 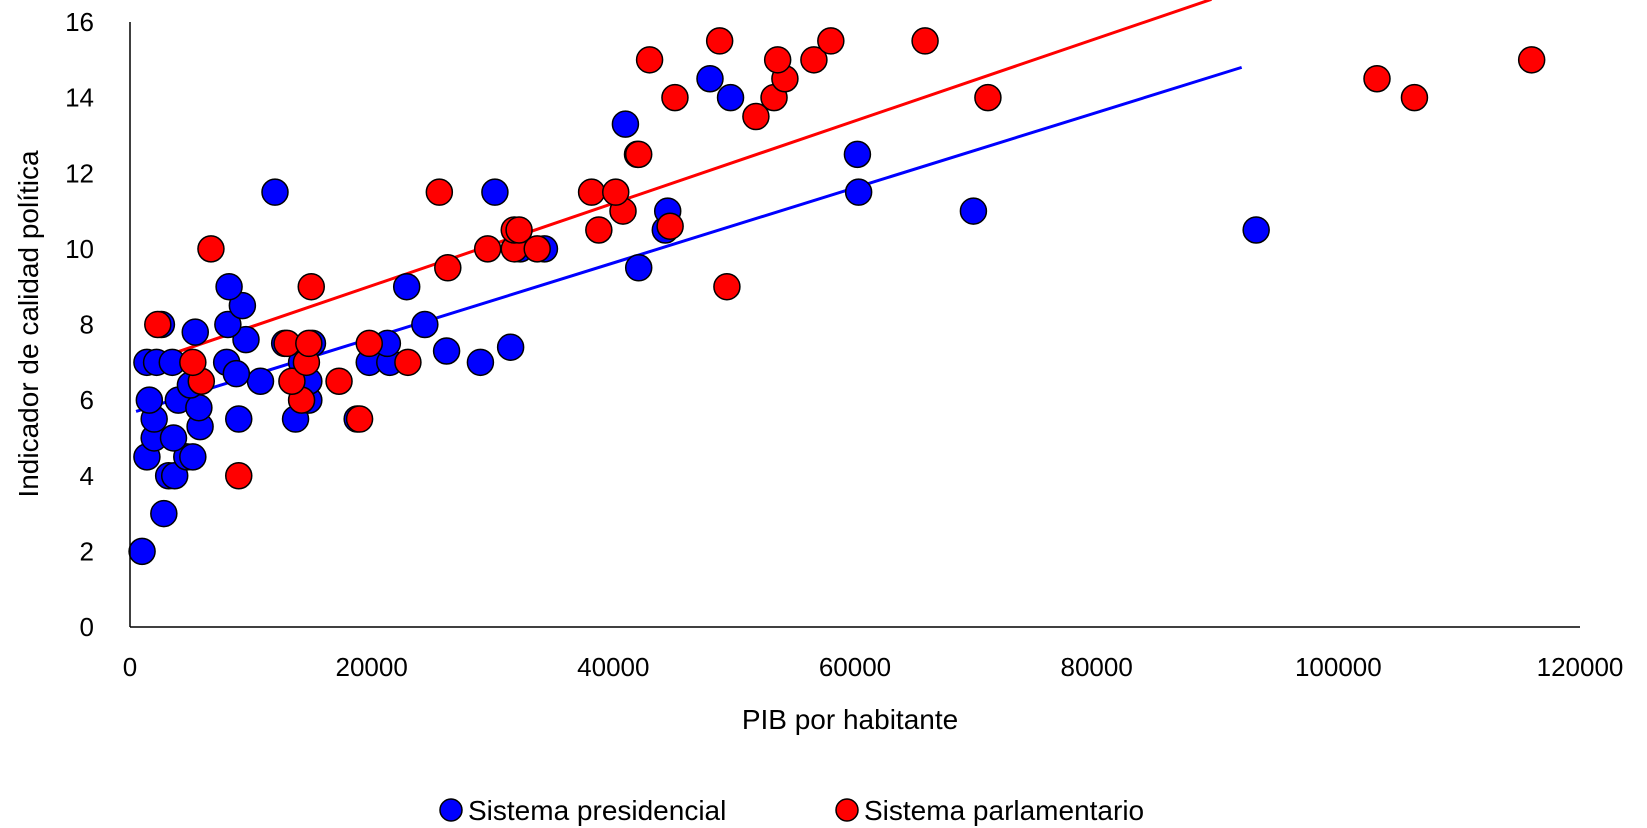 I want to click on x-tick-label: 120000, so click(x=1580, y=667).